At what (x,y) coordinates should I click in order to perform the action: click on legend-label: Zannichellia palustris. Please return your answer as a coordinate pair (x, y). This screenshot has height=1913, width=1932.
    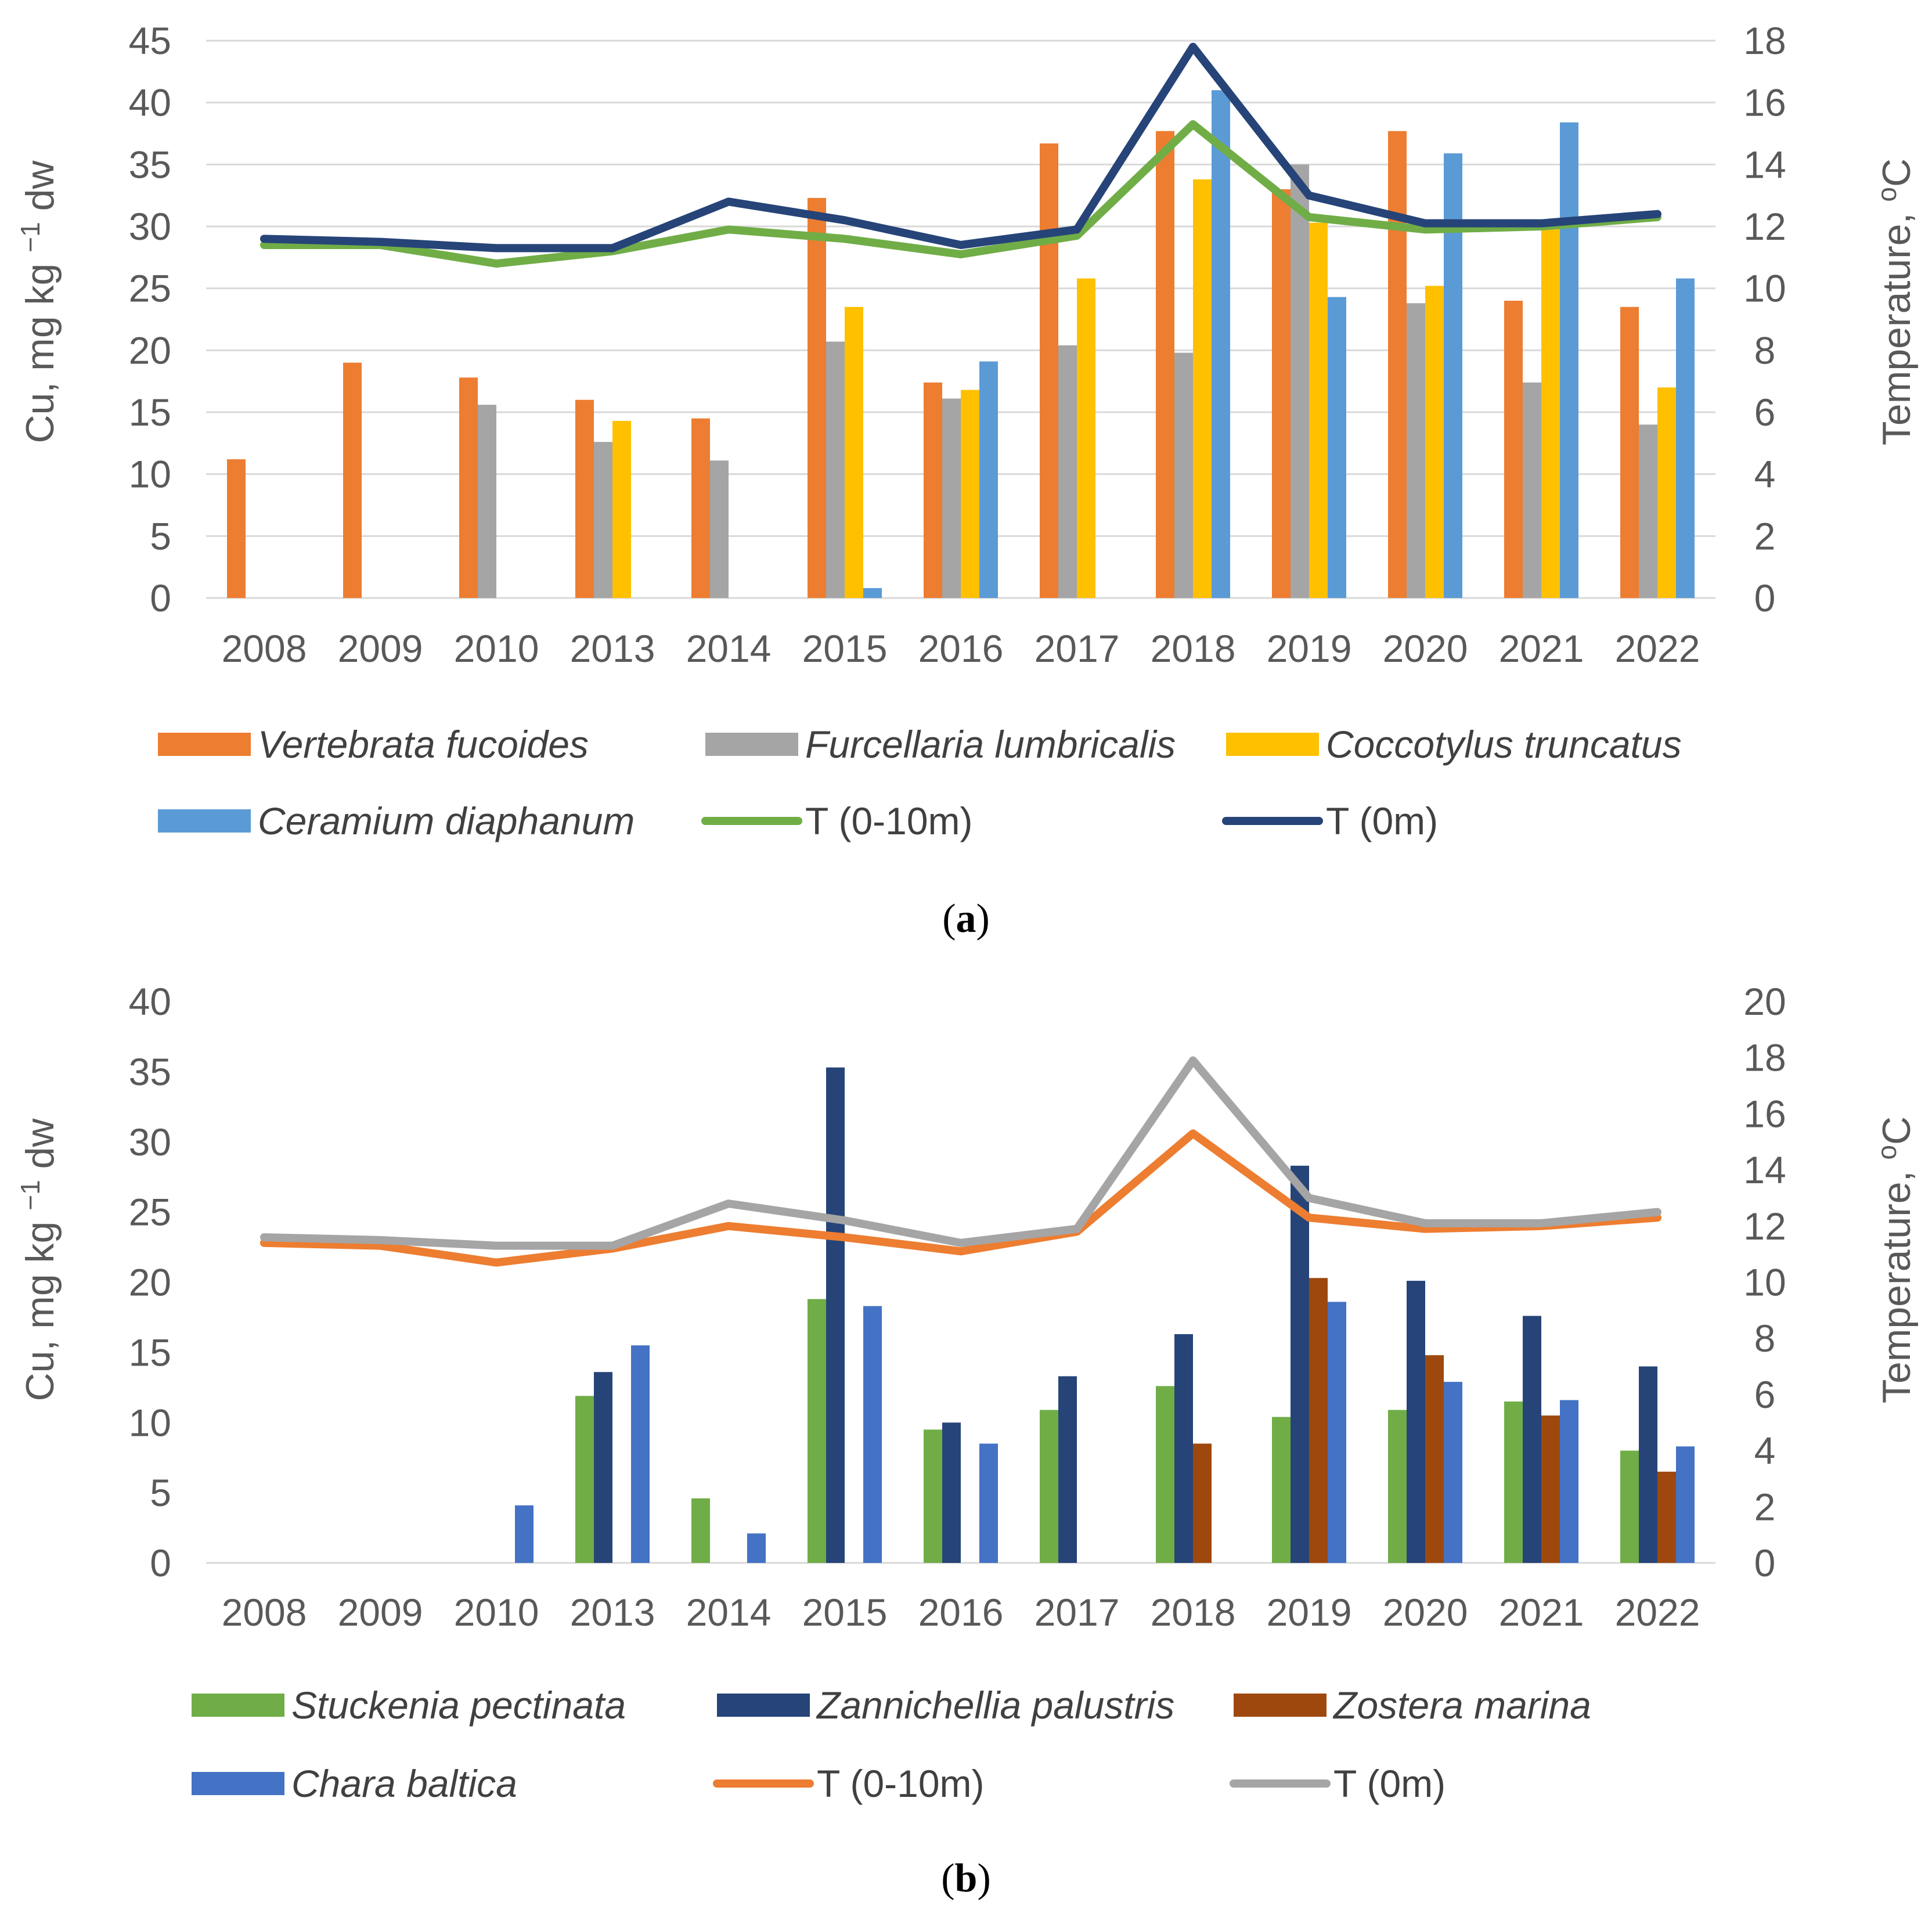
    Looking at the image, I should click on (995, 1706).